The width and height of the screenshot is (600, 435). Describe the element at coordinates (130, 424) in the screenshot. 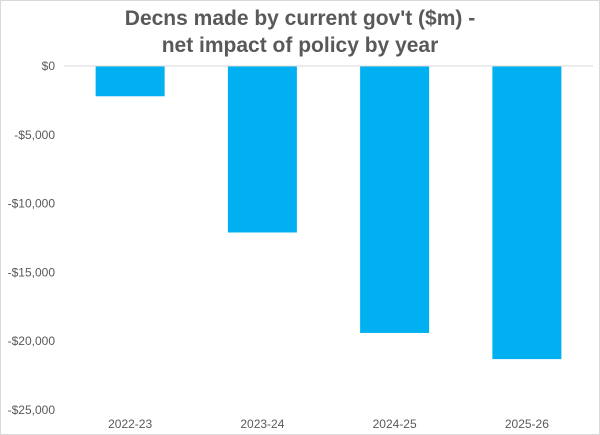

I see `x-tick-label: 2022-23` at that location.